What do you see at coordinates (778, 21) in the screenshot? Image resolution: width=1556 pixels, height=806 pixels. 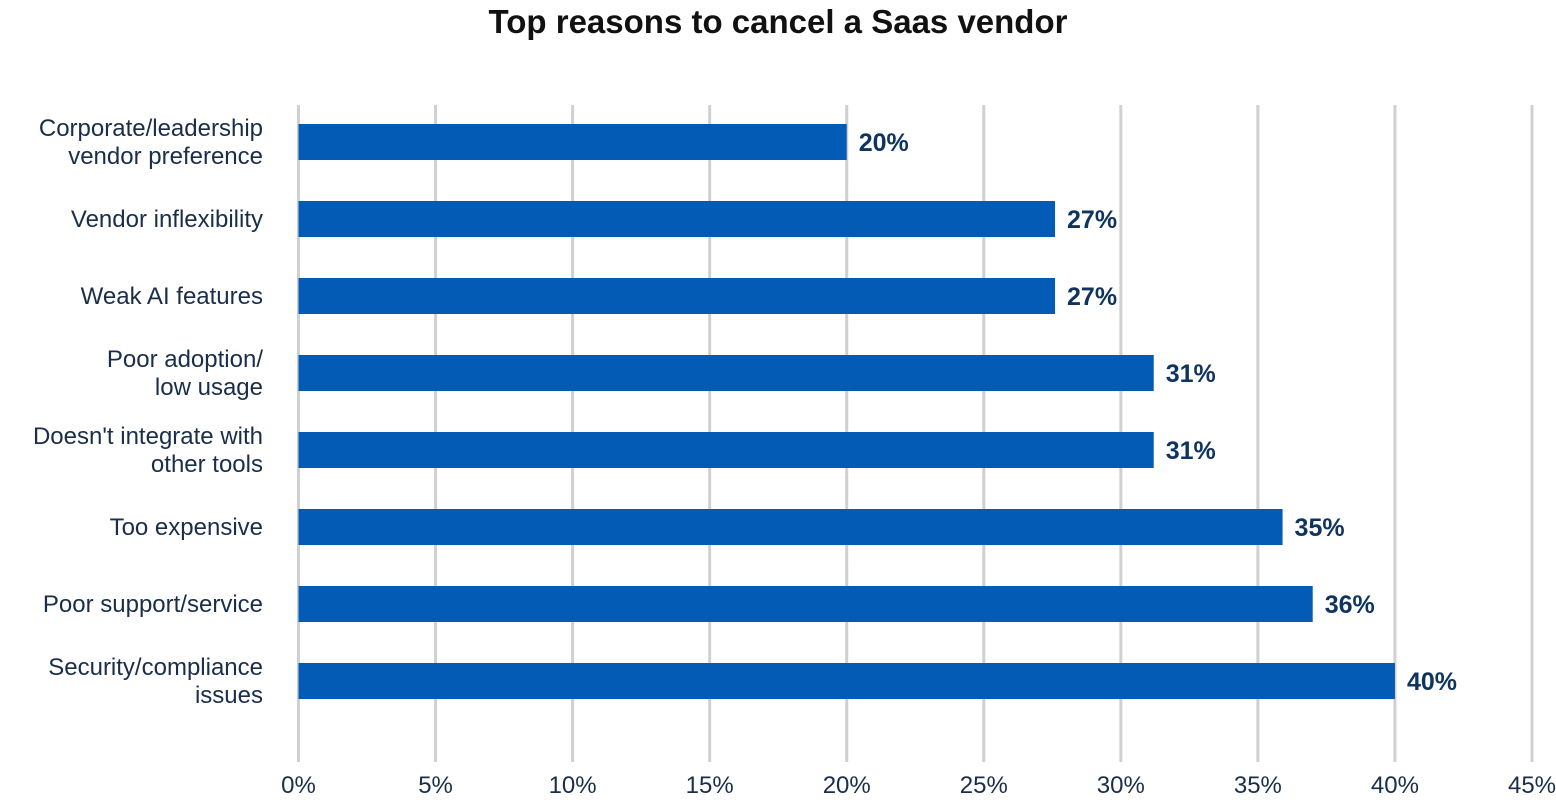 I see `chart-title: Top reasons to cancel a Saas vendor` at bounding box center [778, 21].